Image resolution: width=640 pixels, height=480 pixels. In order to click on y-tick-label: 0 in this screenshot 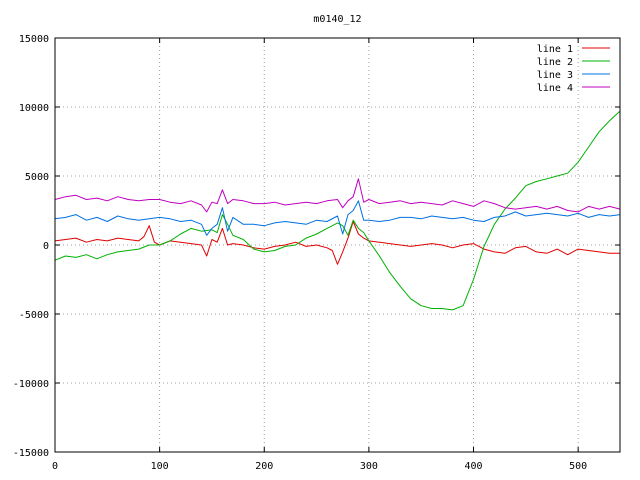, I will do `click(46, 246)`.